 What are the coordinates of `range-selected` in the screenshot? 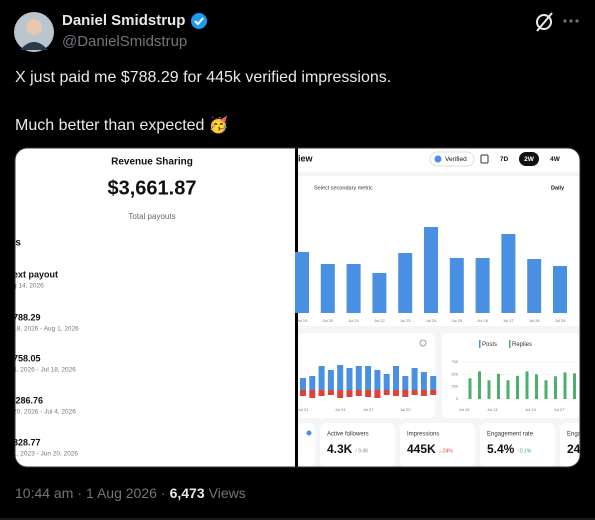 It's located at (529, 159).